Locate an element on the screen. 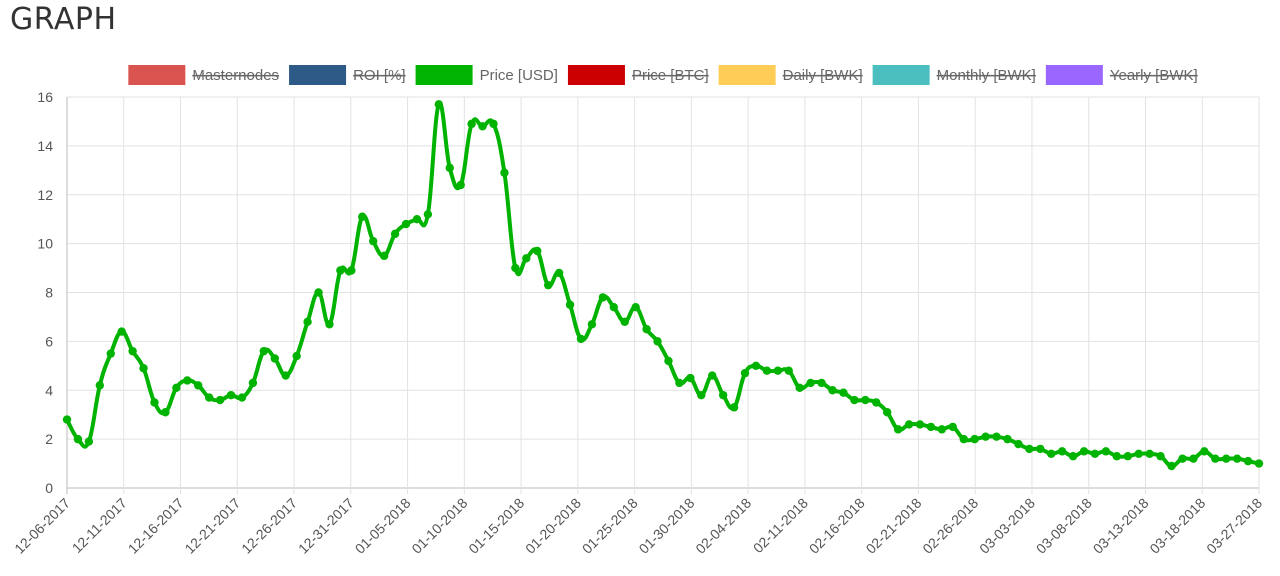 The width and height of the screenshot is (1280, 576). legend-item-roi: ROI [%] is located at coordinates (347, 75).